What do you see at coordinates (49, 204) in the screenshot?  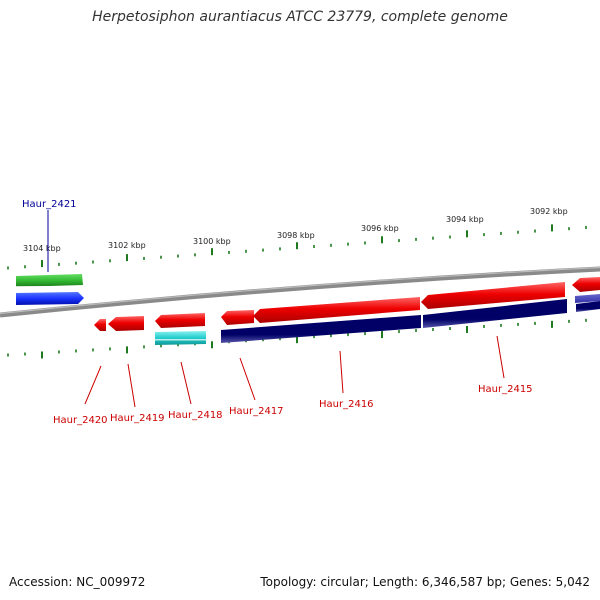 I see `gene-label-haur-2421: Haur_2421` at bounding box center [49, 204].